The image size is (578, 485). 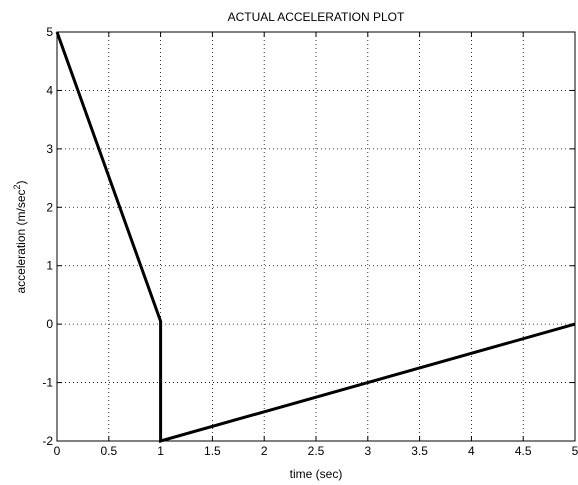 What do you see at coordinates (47, 441) in the screenshot?
I see `y-tick-label: -2` at bounding box center [47, 441].